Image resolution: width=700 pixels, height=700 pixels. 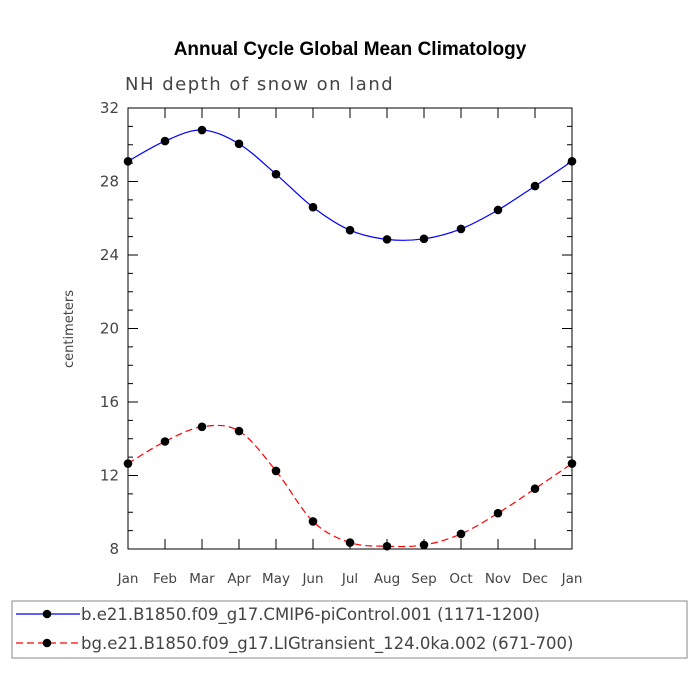 What do you see at coordinates (165, 579) in the screenshot?
I see `x-tick-label: Feb` at bounding box center [165, 579].